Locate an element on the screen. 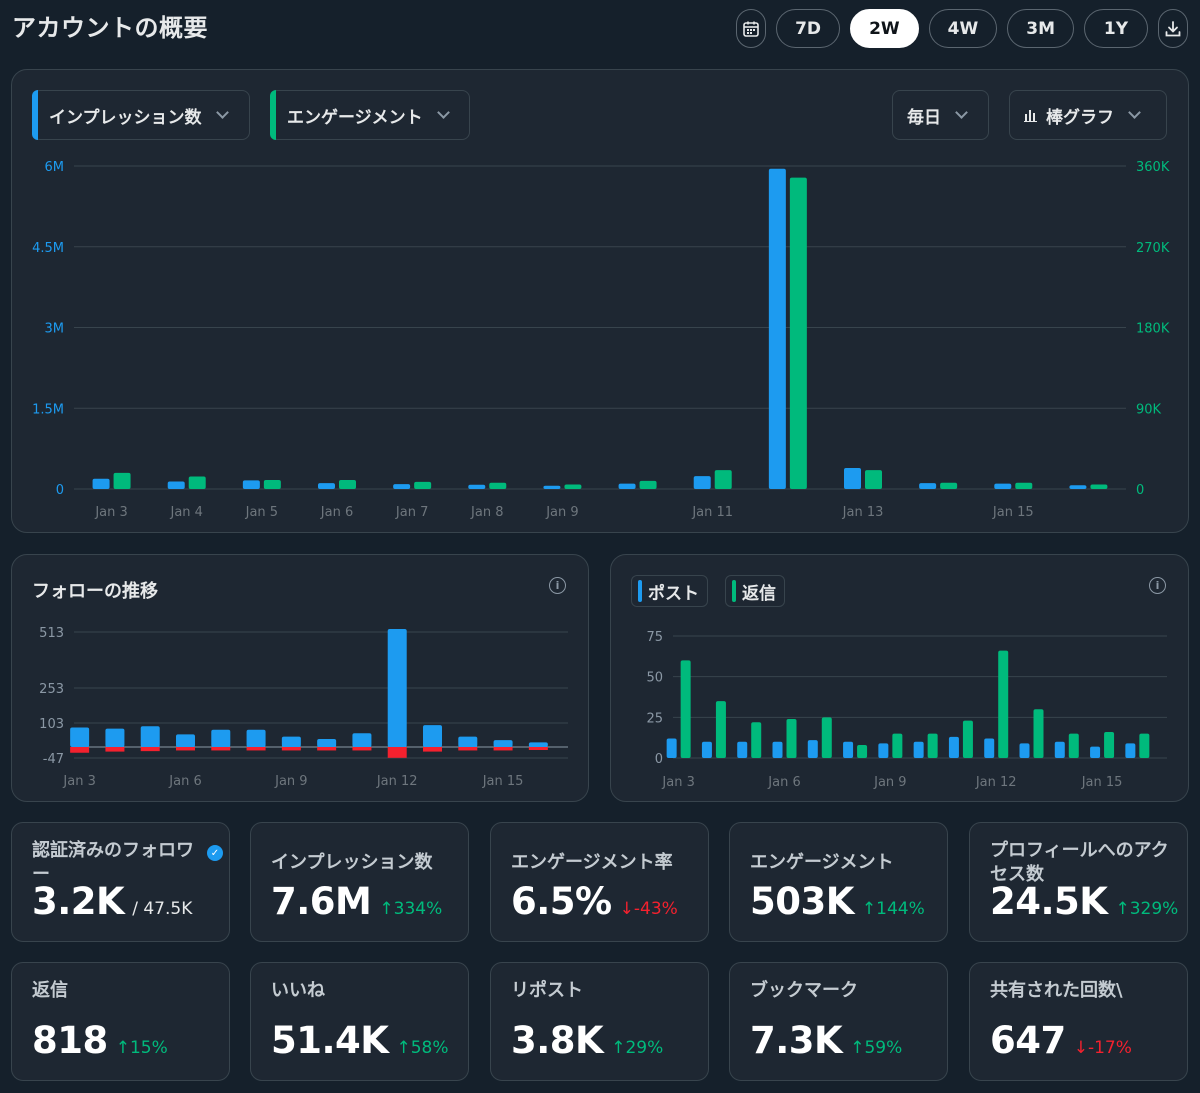 This screenshot has height=1093, width=1200. stat-card: ブックマーク 7.3K ↑59% is located at coordinates (838, 1021).